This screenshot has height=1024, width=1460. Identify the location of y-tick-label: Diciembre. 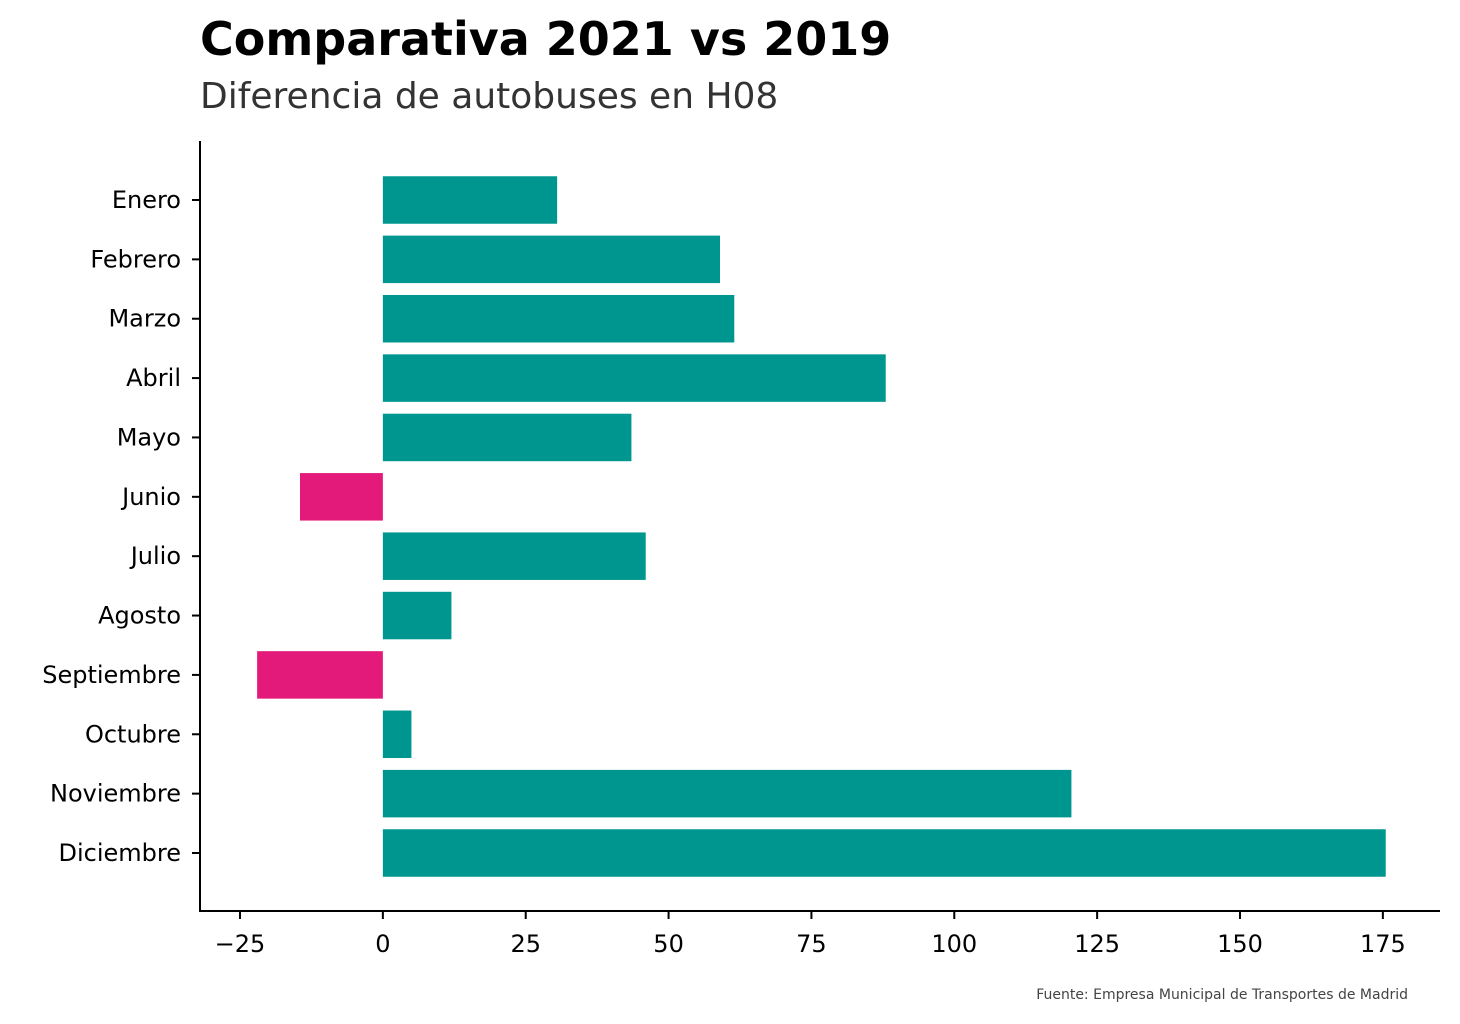
(120, 853).